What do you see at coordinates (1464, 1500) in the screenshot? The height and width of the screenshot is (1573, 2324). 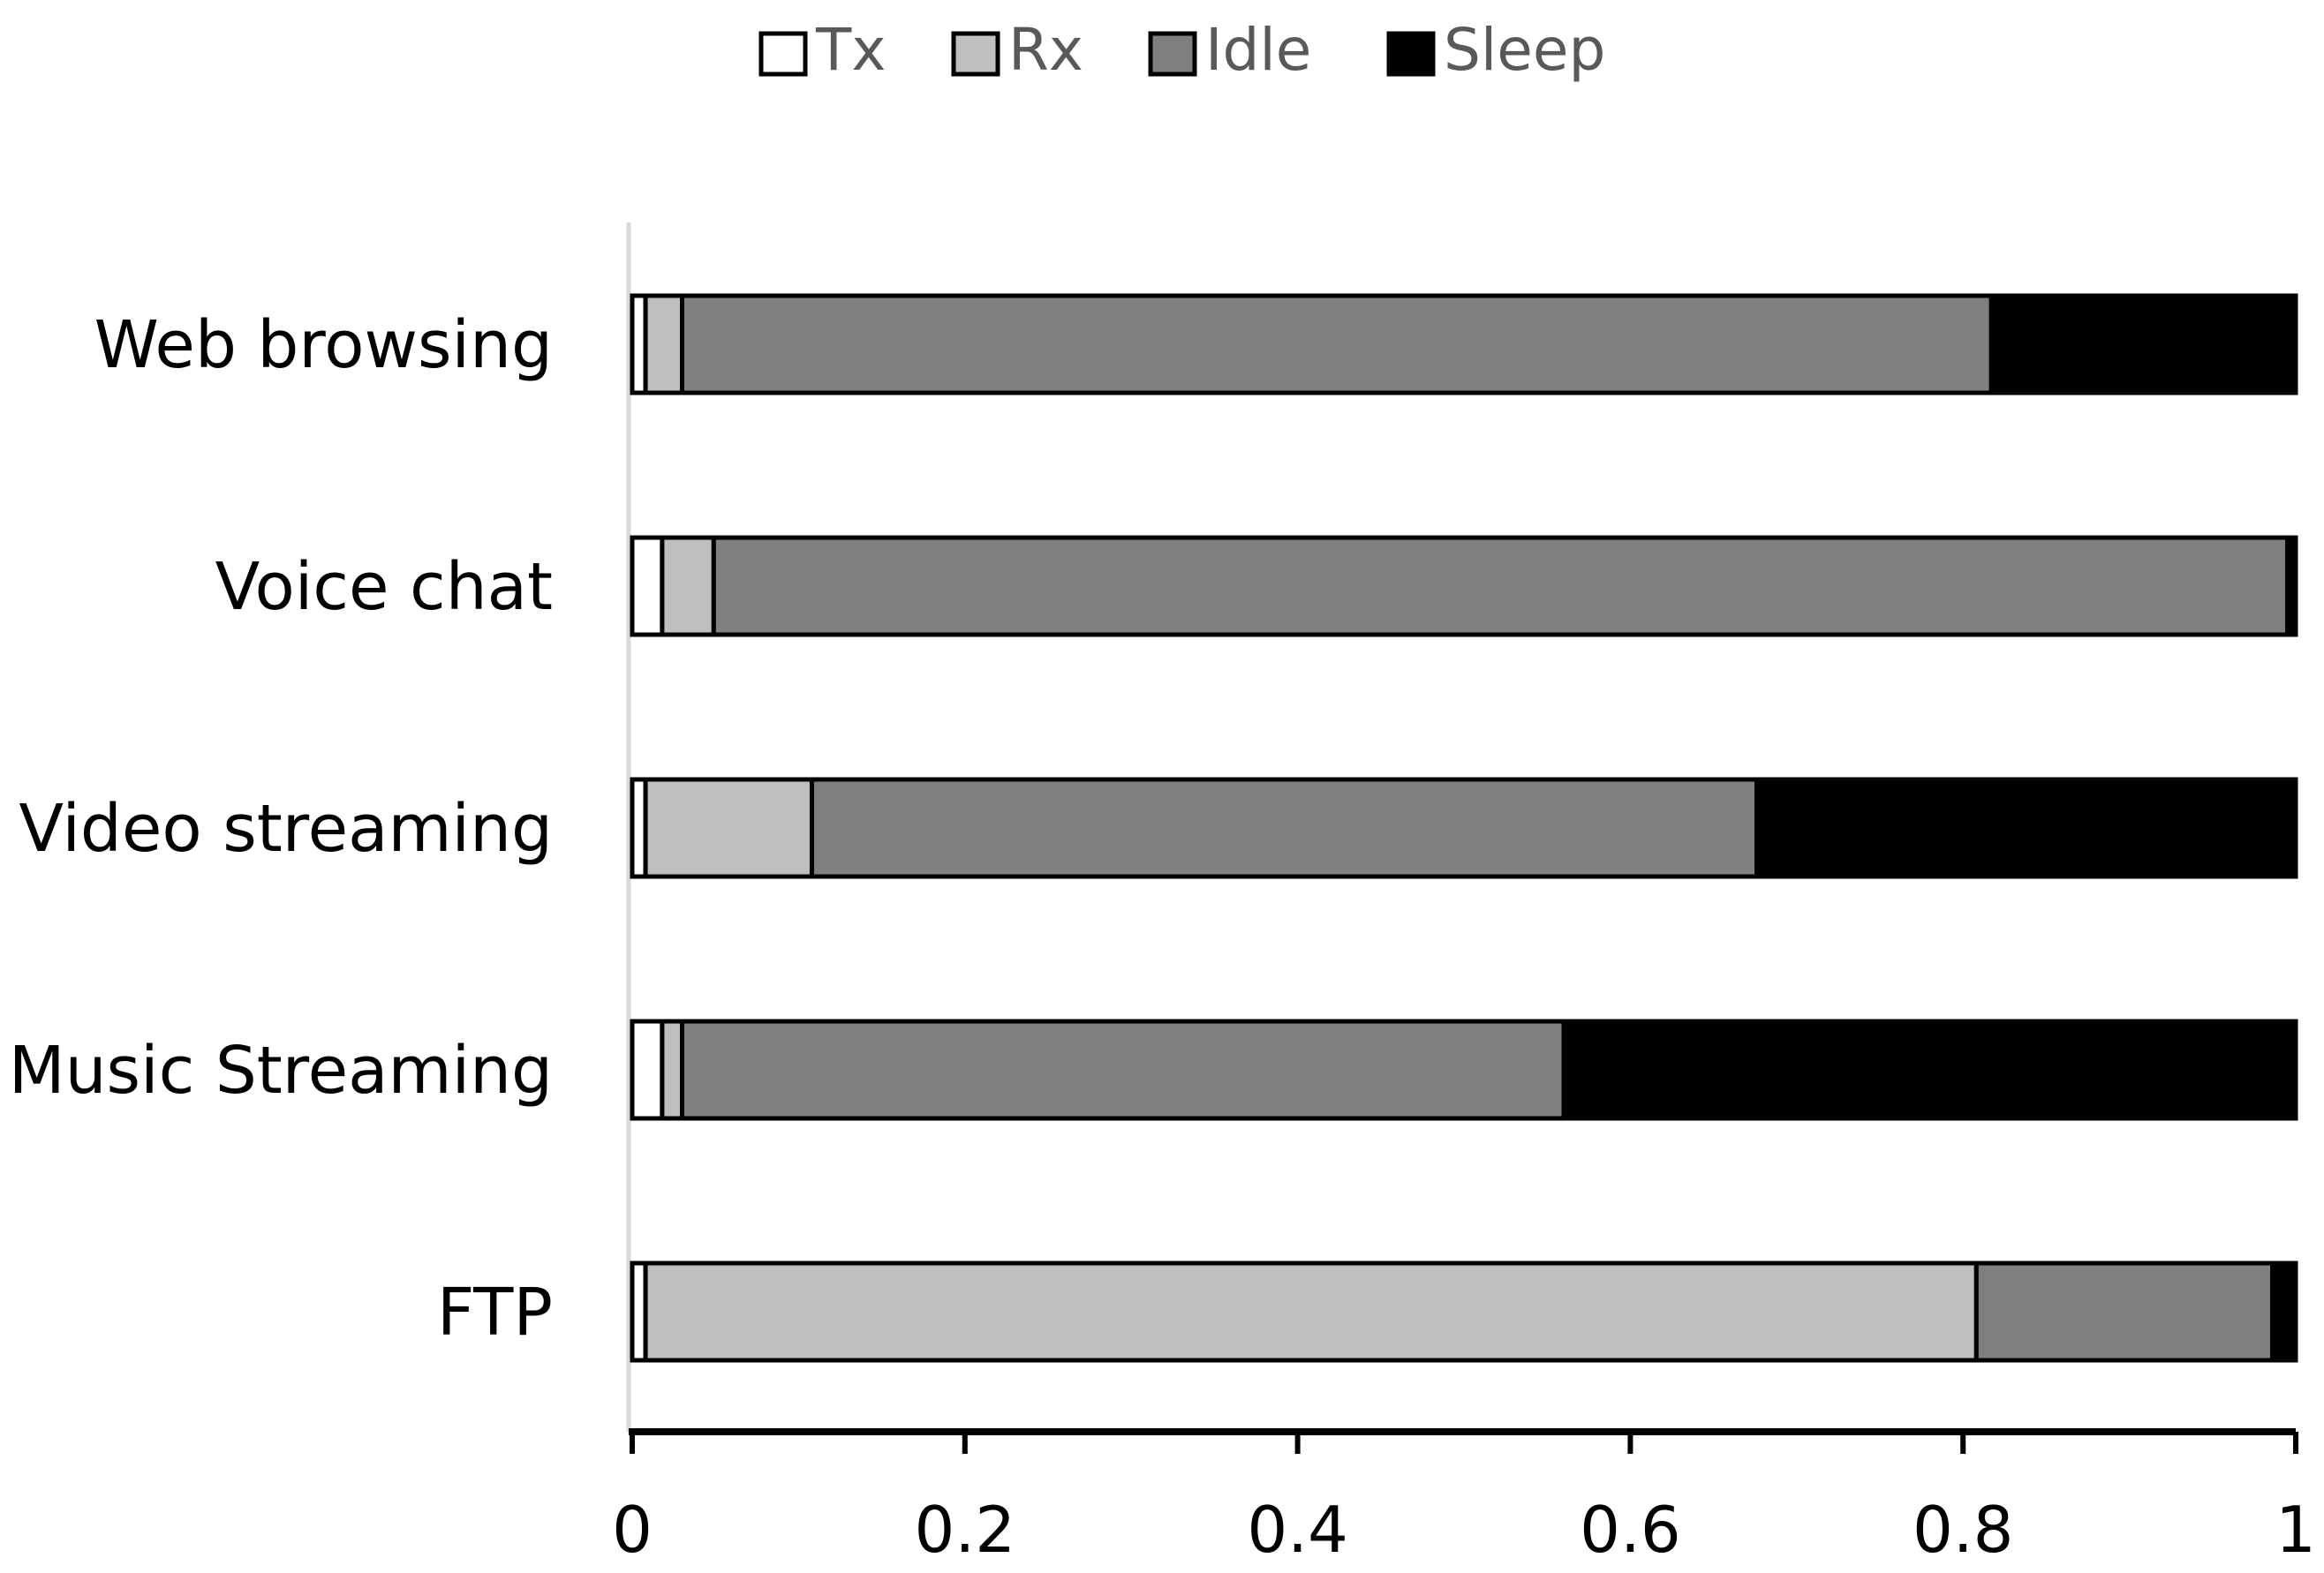 I see `x-axis-ticks: 0 0.2 0.4 0.6 0.8 1` at bounding box center [1464, 1500].